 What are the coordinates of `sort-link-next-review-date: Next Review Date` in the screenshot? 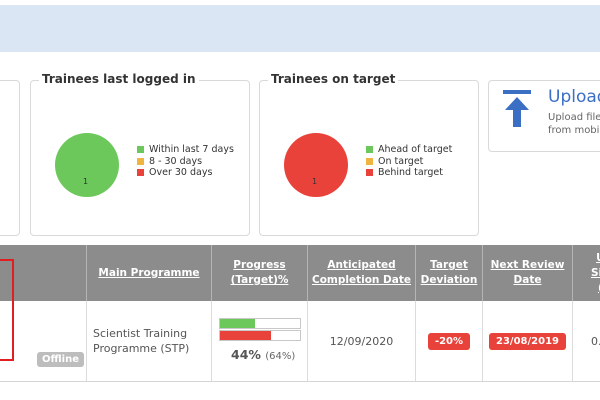 It's located at (527, 272).